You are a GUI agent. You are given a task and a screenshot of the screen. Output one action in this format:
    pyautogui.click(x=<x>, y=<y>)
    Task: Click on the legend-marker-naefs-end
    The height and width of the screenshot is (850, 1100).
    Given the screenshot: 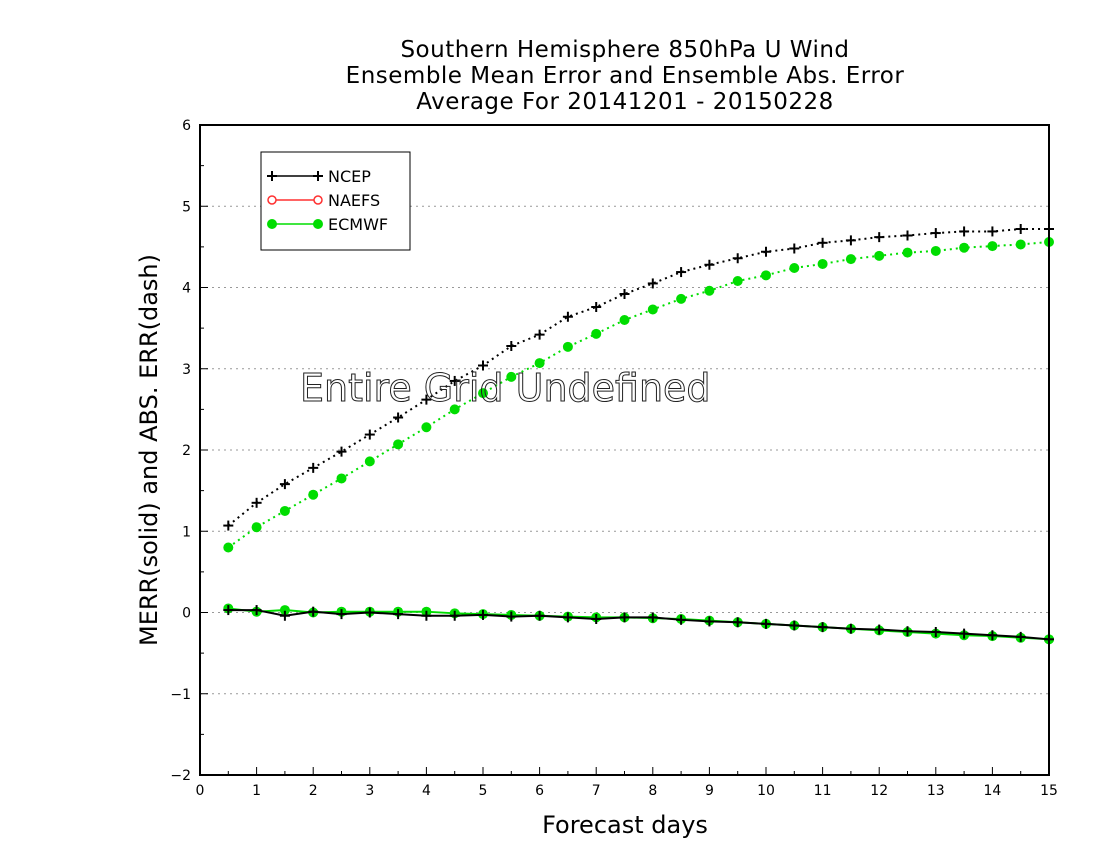 What is the action you would take?
    pyautogui.click(x=318, y=200)
    